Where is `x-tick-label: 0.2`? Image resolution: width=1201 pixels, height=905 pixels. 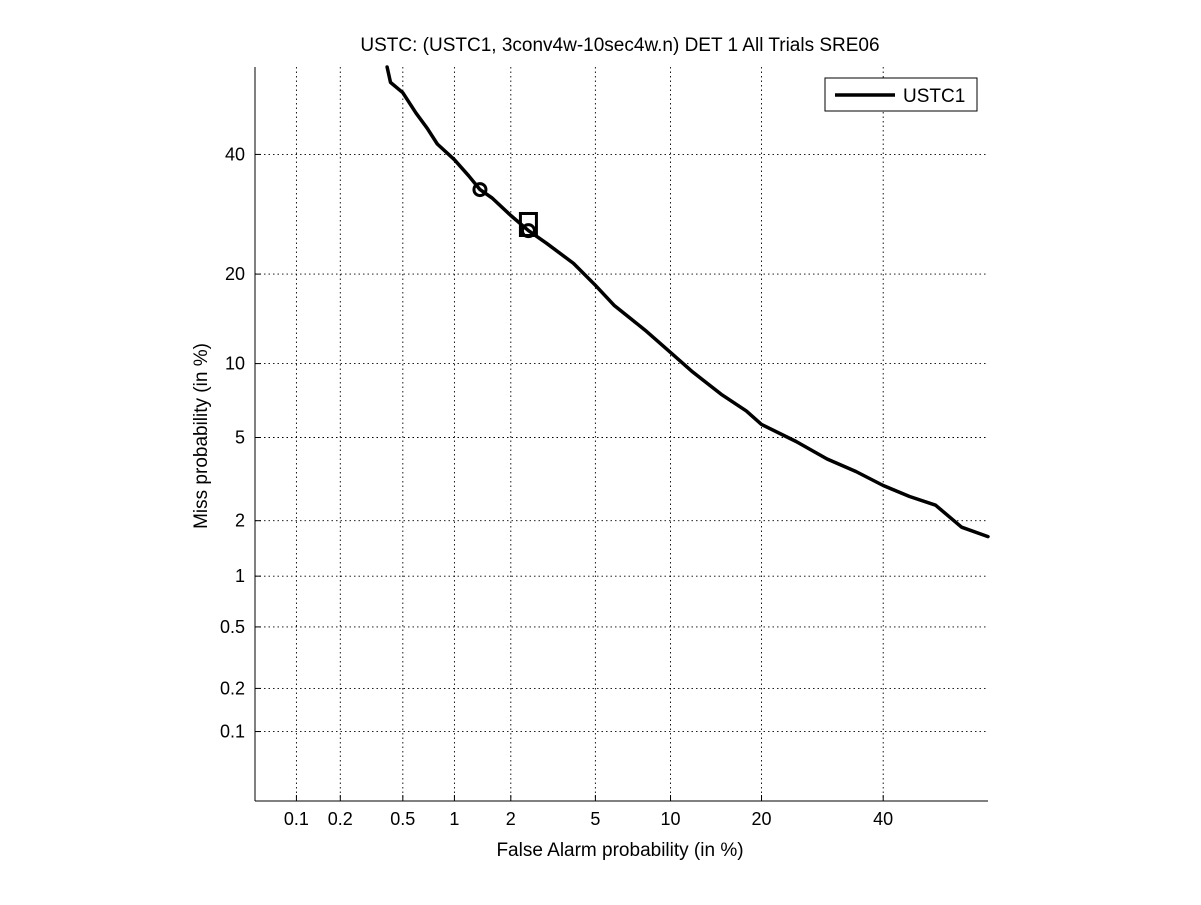
x-tick-label: 0.2 is located at coordinates (340, 819).